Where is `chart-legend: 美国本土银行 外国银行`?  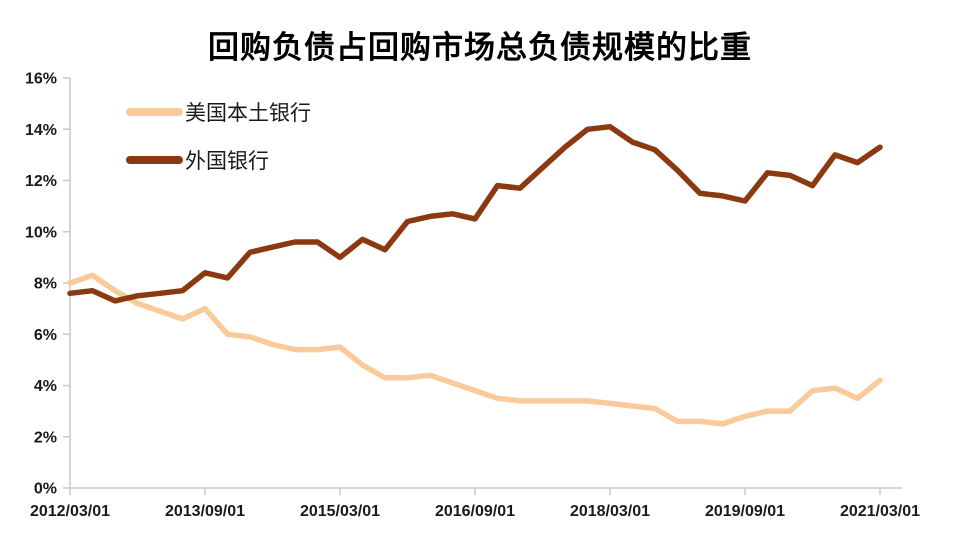 chart-legend: 美国本土银行 外国银行 is located at coordinates (218, 146).